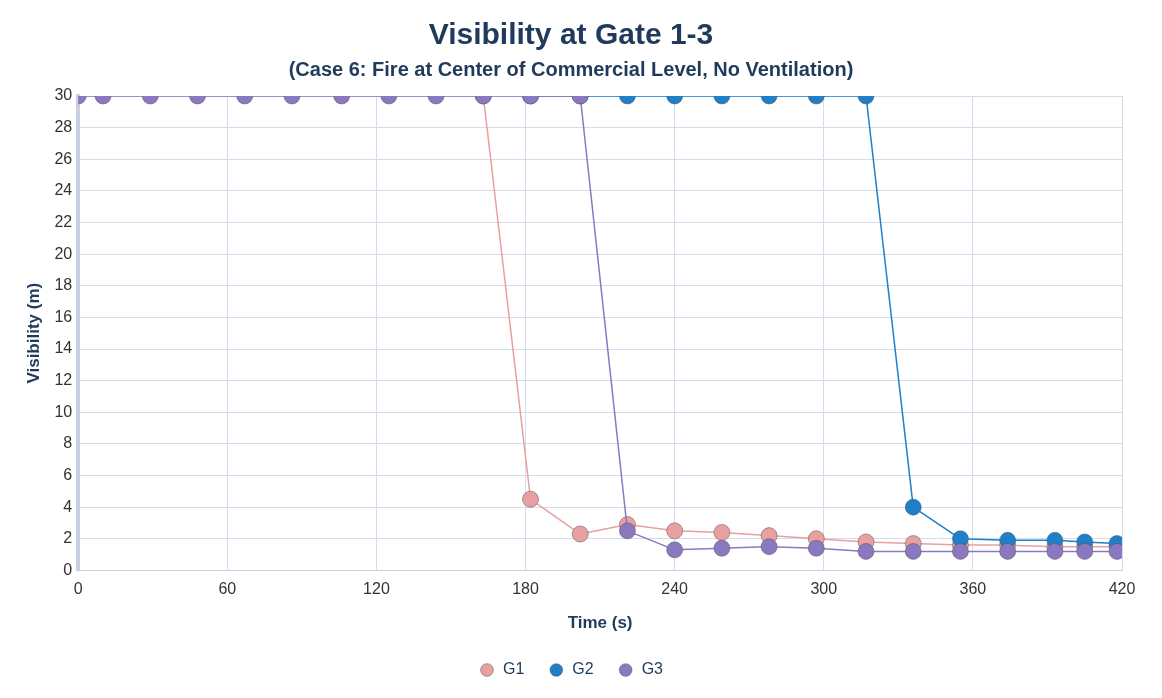 The image size is (1162, 698). I want to click on y-tick-label: 18, so click(63, 285).